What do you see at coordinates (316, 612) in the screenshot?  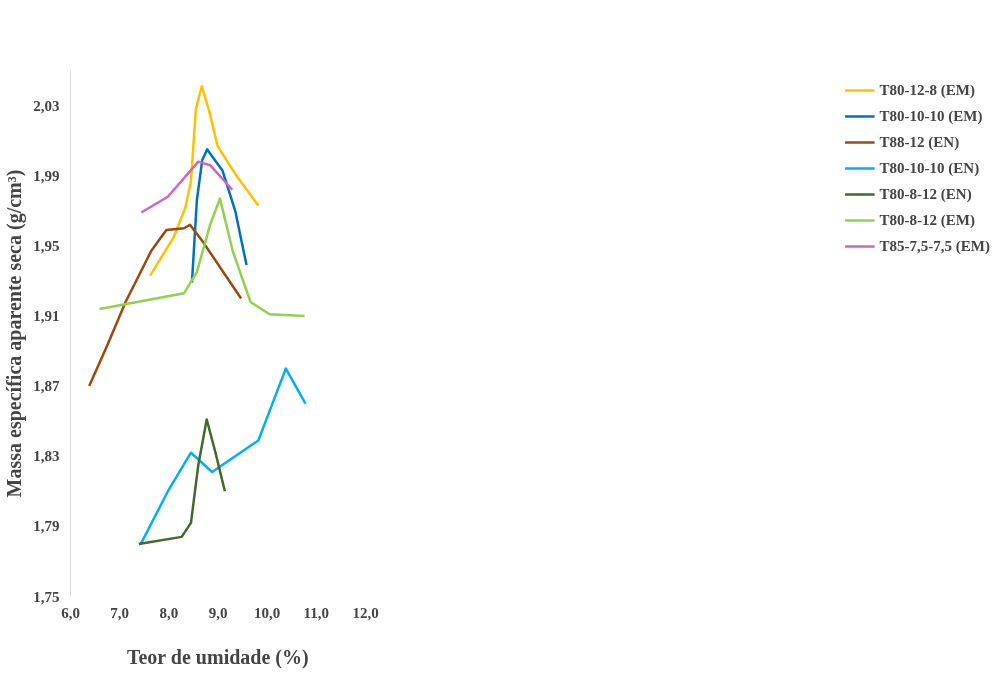 I see `x-tick-label: 11,0` at bounding box center [316, 612].